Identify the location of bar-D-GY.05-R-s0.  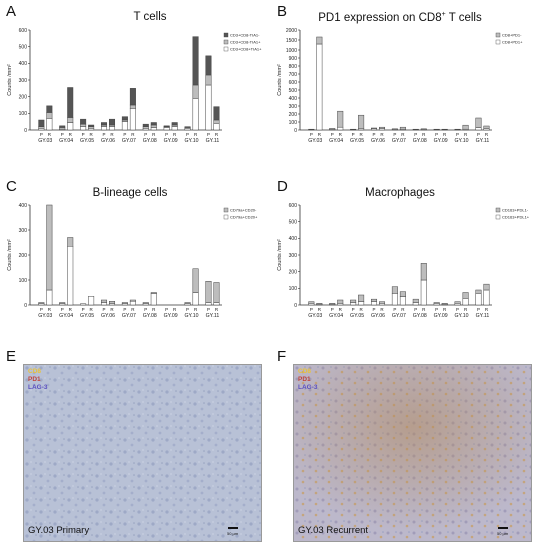
(361, 303).